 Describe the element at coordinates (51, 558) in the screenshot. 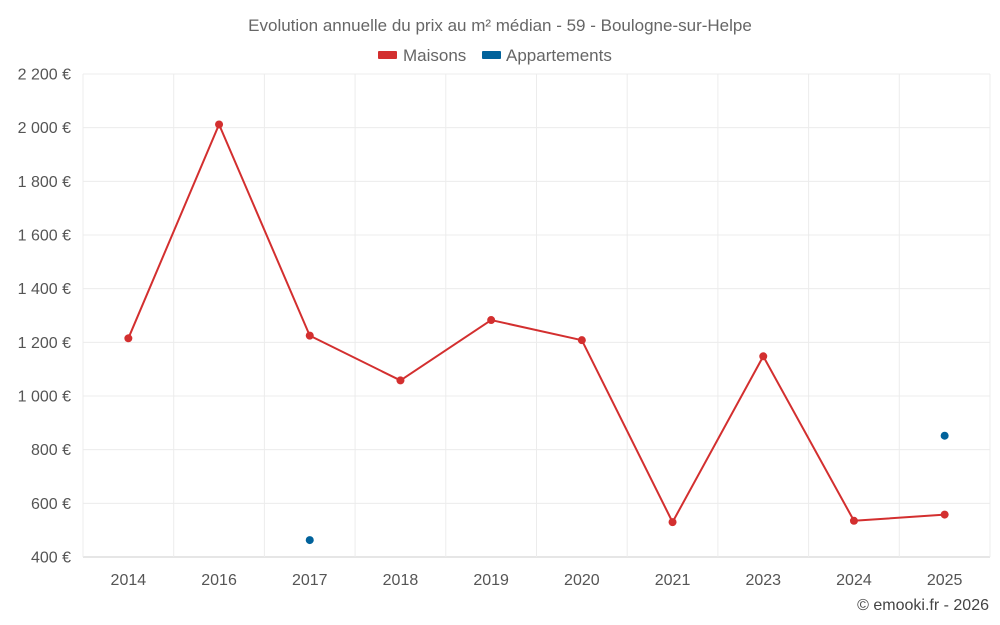

I see `y-tick-label: 400 €` at that location.